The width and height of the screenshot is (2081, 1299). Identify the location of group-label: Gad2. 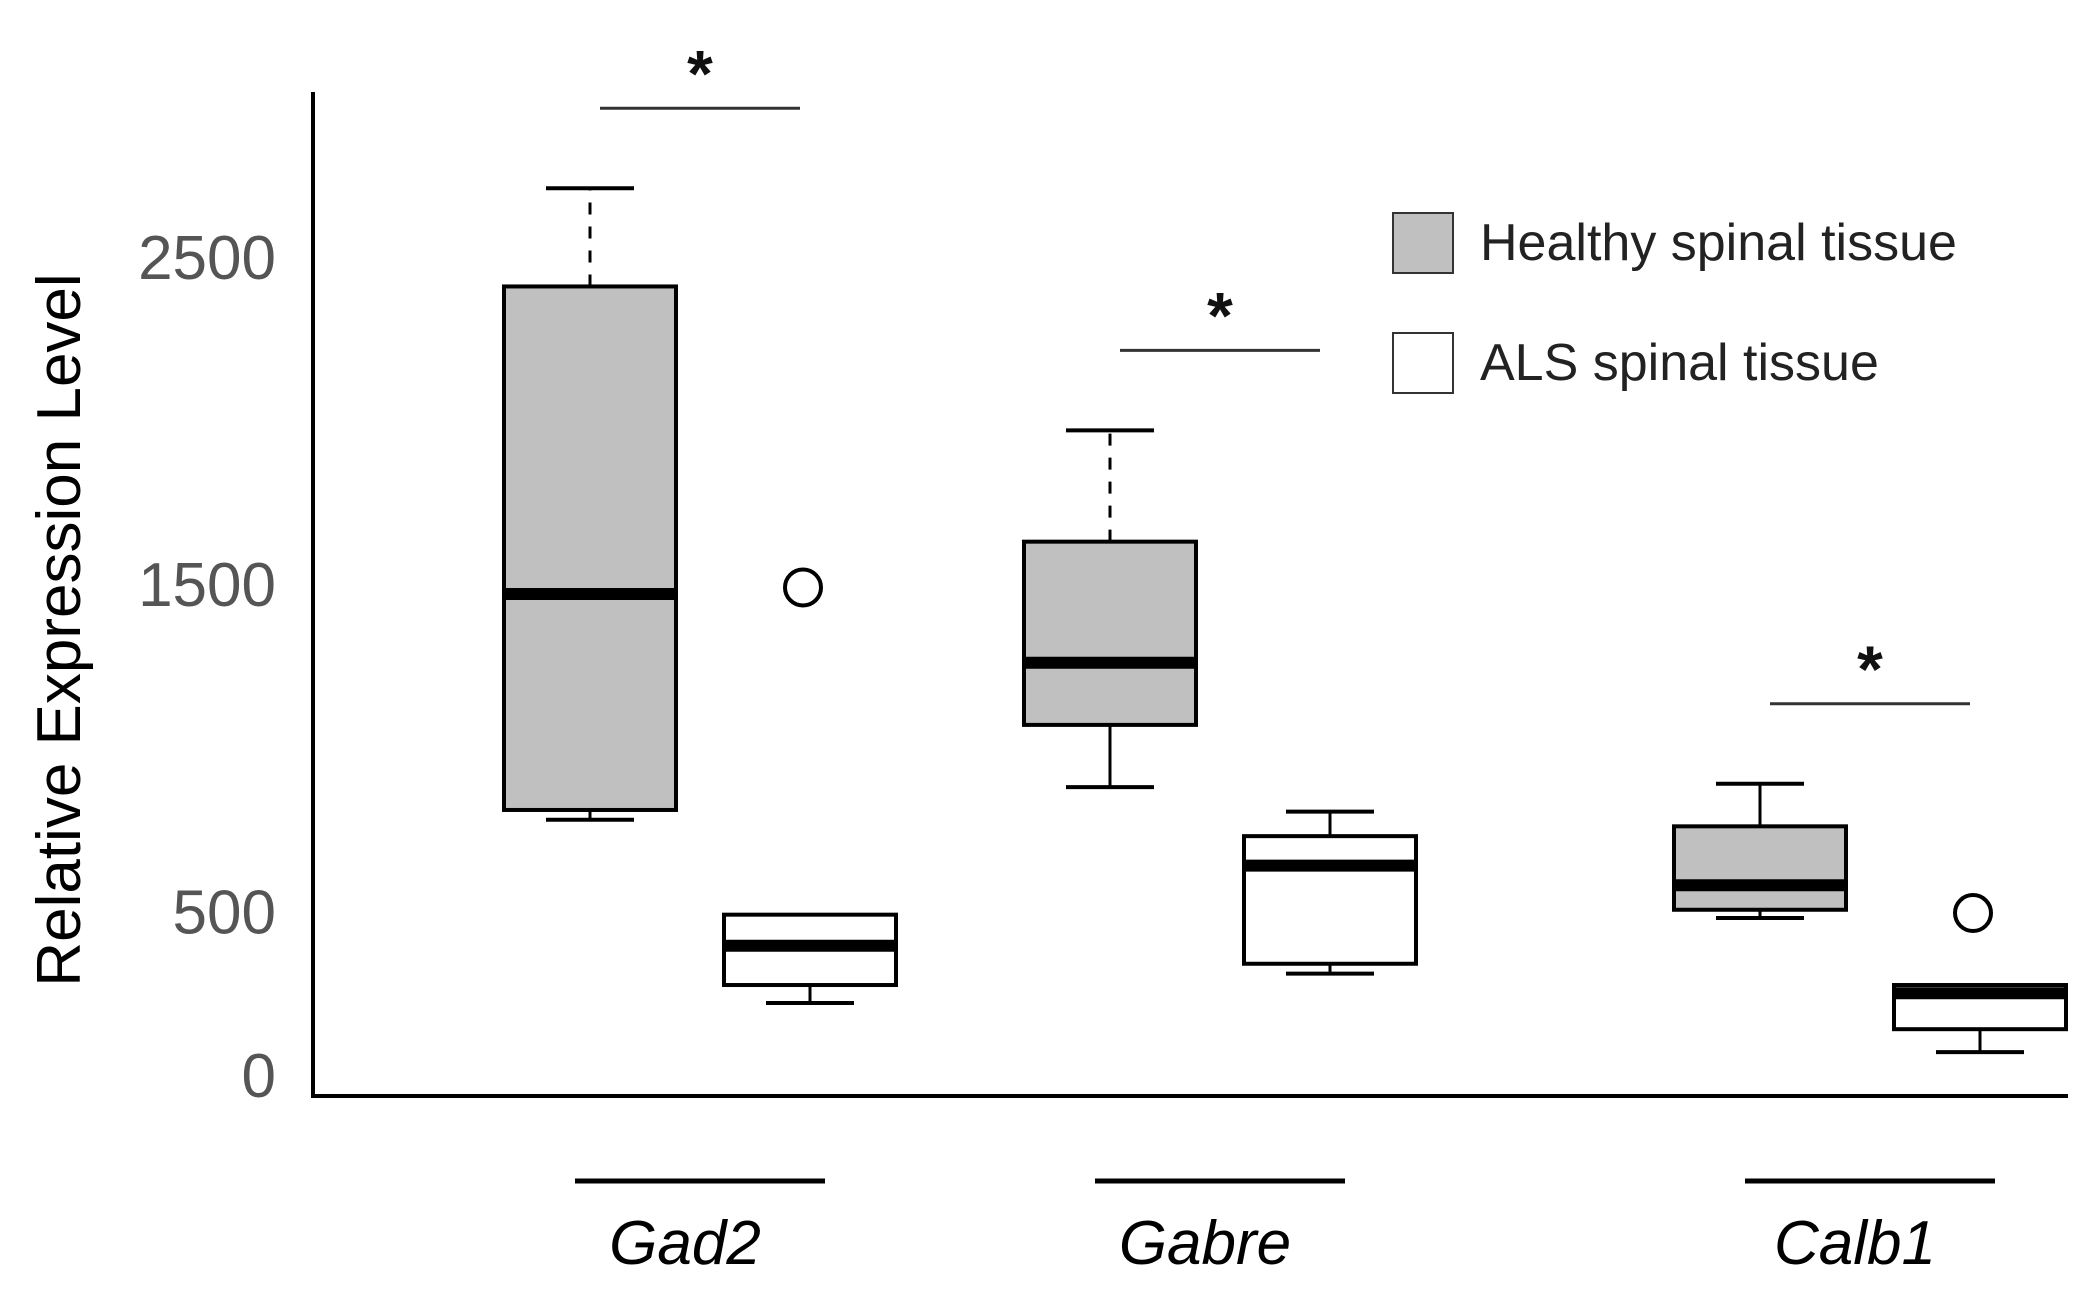
(685, 1243).